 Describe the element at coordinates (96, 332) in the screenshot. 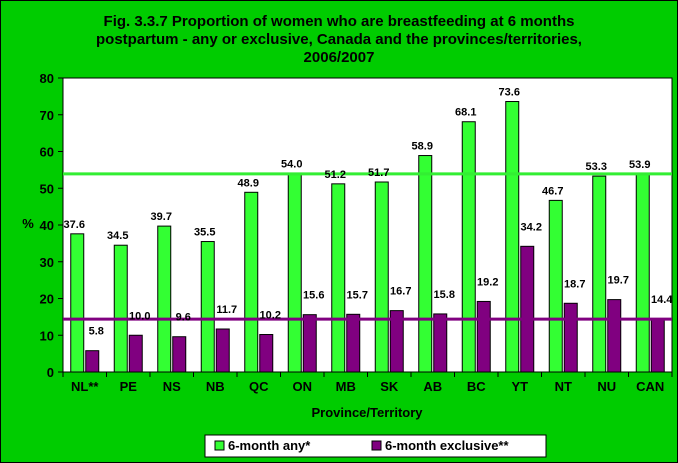

I see `data-label-exclusive: 5.8` at that location.